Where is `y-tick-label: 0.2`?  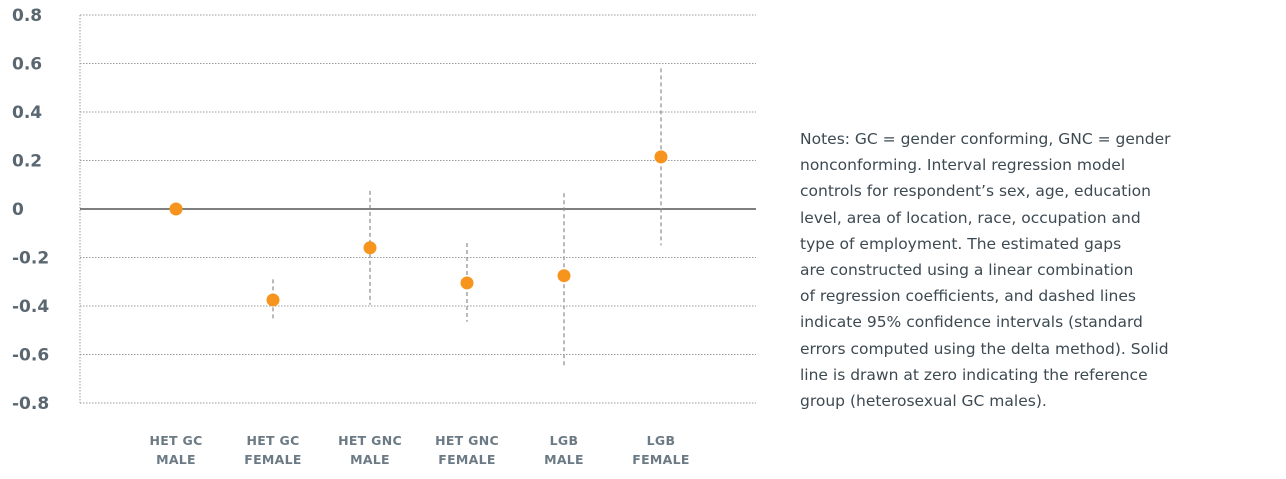 y-tick-label: 0.2 is located at coordinates (27, 162).